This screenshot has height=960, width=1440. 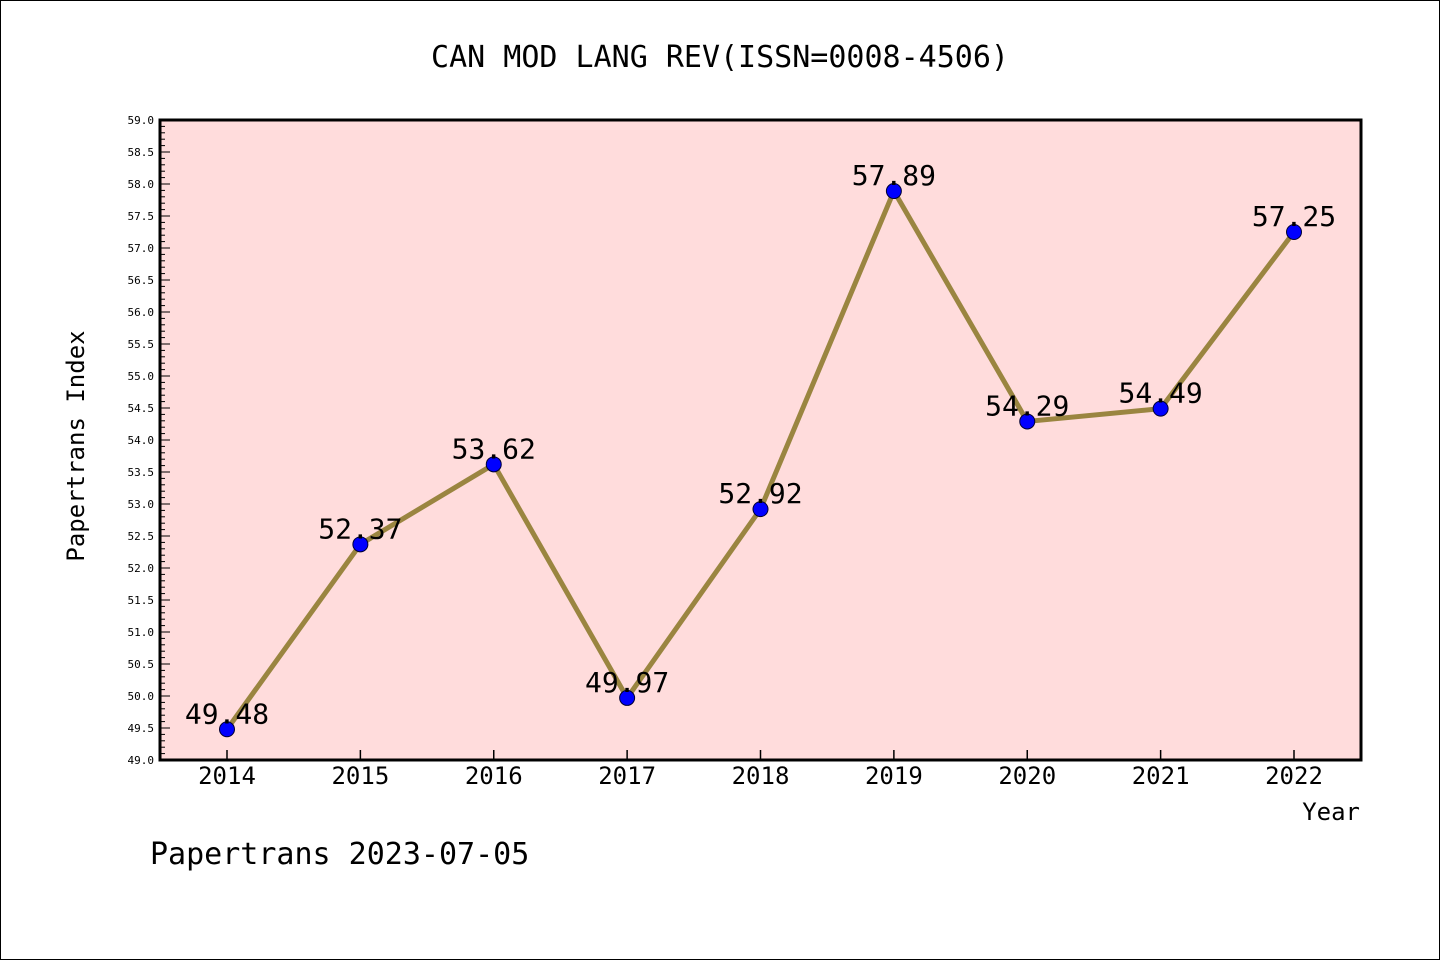 I want to click on x-tick-label: 2015, so click(x=360, y=776).